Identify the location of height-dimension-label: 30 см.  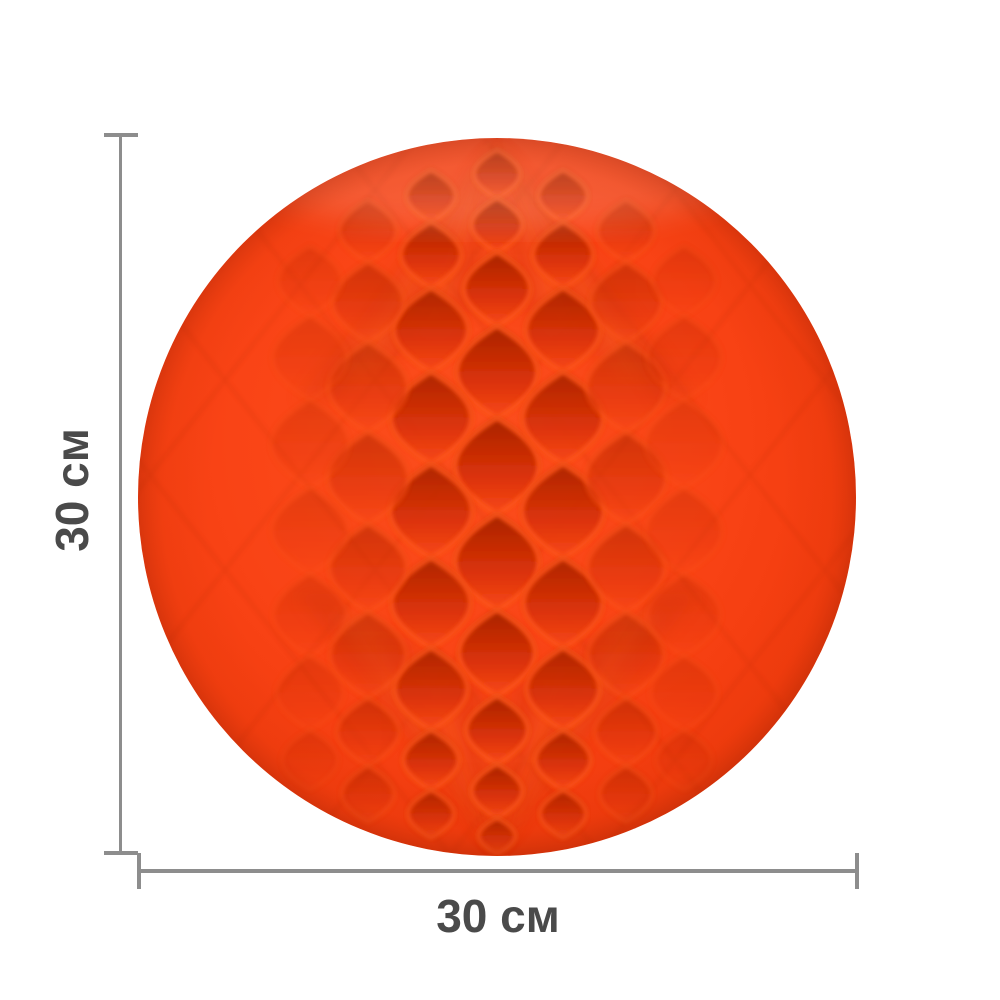
(72, 490).